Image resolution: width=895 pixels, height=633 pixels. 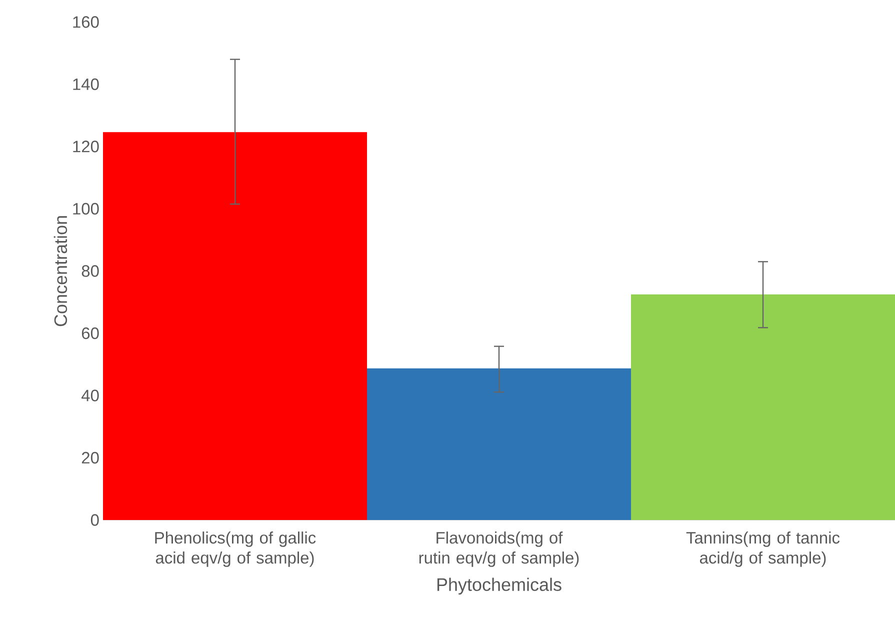 I want to click on y-tick-label: 40, so click(x=90, y=396).